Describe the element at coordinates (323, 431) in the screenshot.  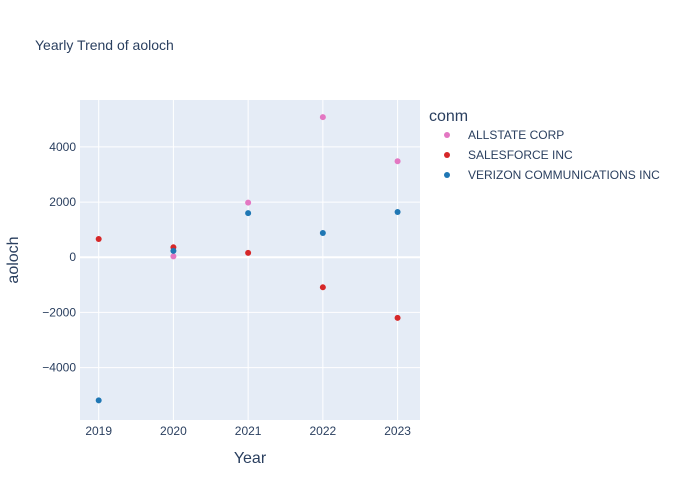
I see `x-tick-label: 2022` at that location.